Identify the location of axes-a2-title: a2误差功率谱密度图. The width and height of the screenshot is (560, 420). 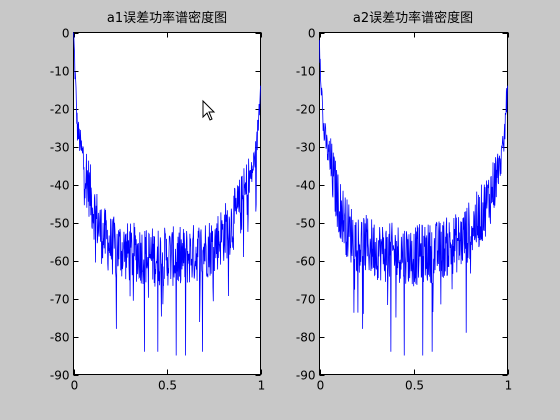
(413, 18).